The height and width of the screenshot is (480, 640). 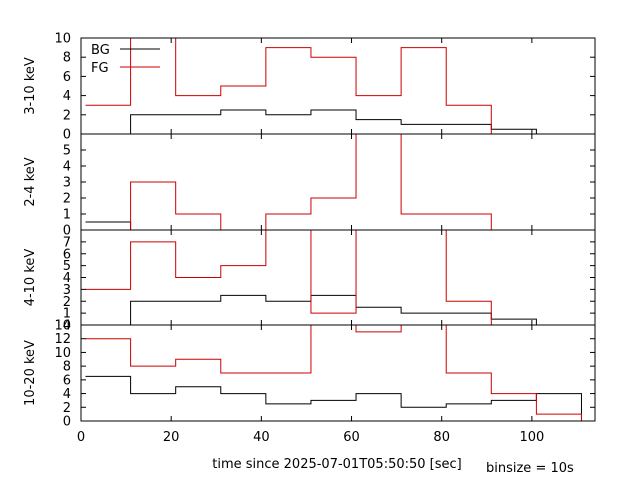 What do you see at coordinates (81, 437) in the screenshot?
I see `x-tick-label: 0` at bounding box center [81, 437].